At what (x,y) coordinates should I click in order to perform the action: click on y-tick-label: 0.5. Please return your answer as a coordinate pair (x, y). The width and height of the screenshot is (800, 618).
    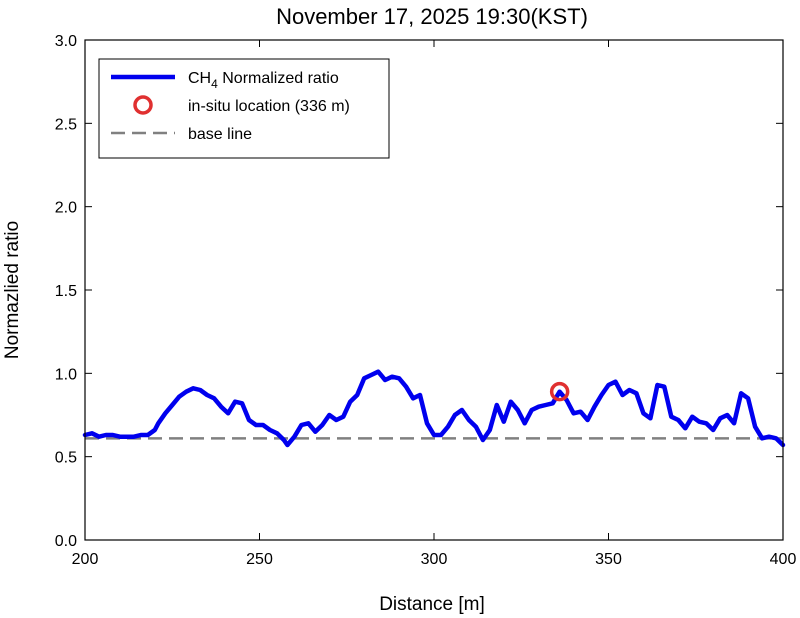
    Looking at the image, I should click on (66, 458).